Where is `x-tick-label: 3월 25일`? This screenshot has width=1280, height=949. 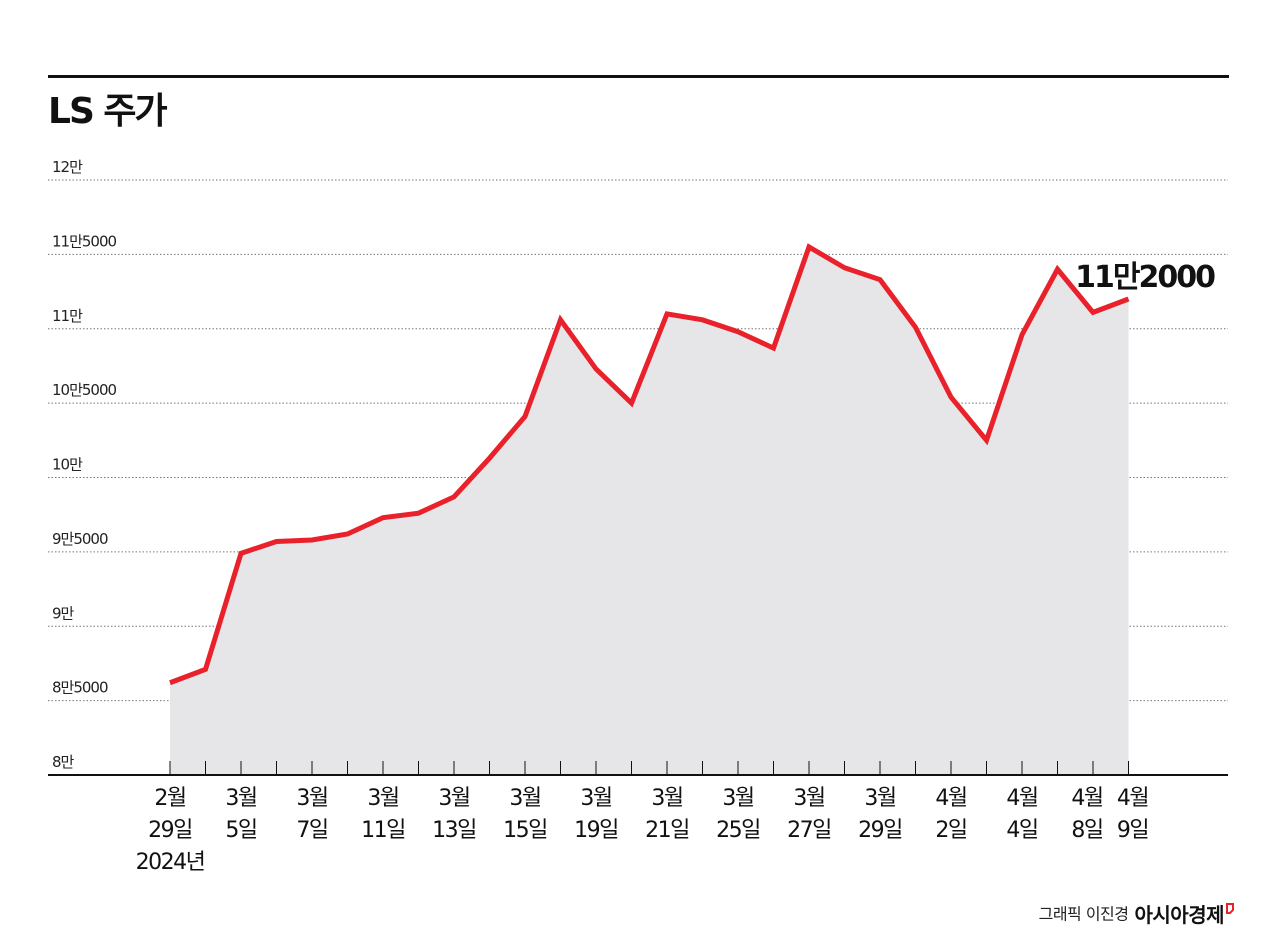
x-tick-label: 3월 25일 is located at coordinates (738, 814).